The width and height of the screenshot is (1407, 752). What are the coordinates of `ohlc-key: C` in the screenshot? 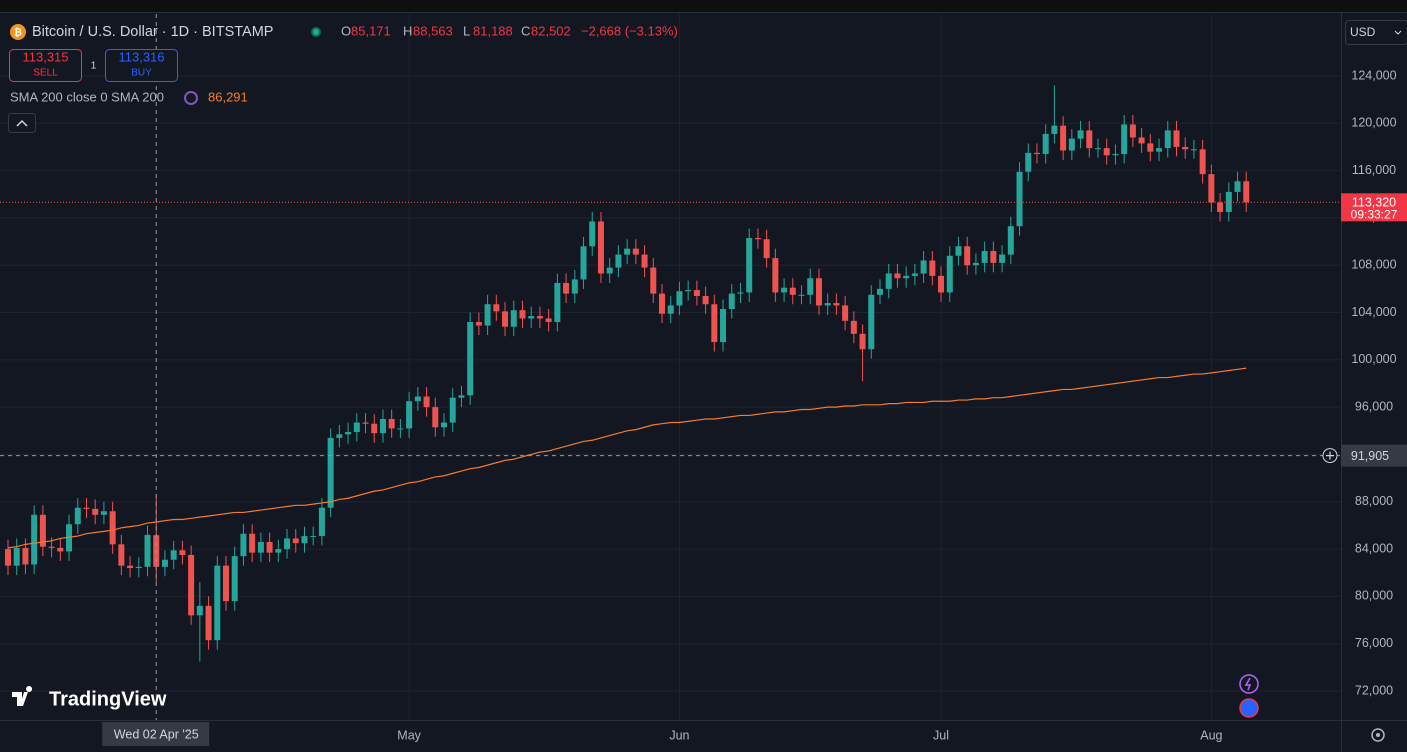 It's located at (525, 30).